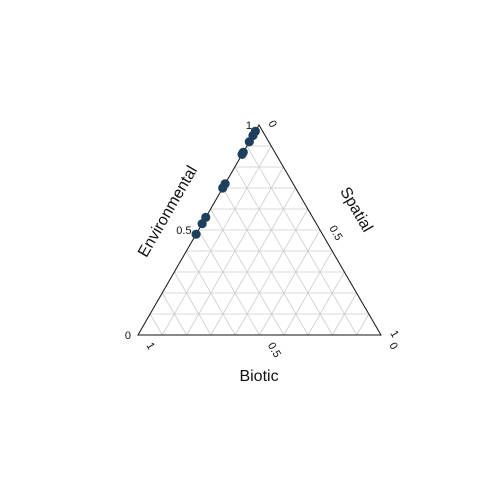 The height and width of the screenshot is (480, 480). What do you see at coordinates (274, 350) in the screenshot?
I see `tick-label-biotic: 0.5` at bounding box center [274, 350].